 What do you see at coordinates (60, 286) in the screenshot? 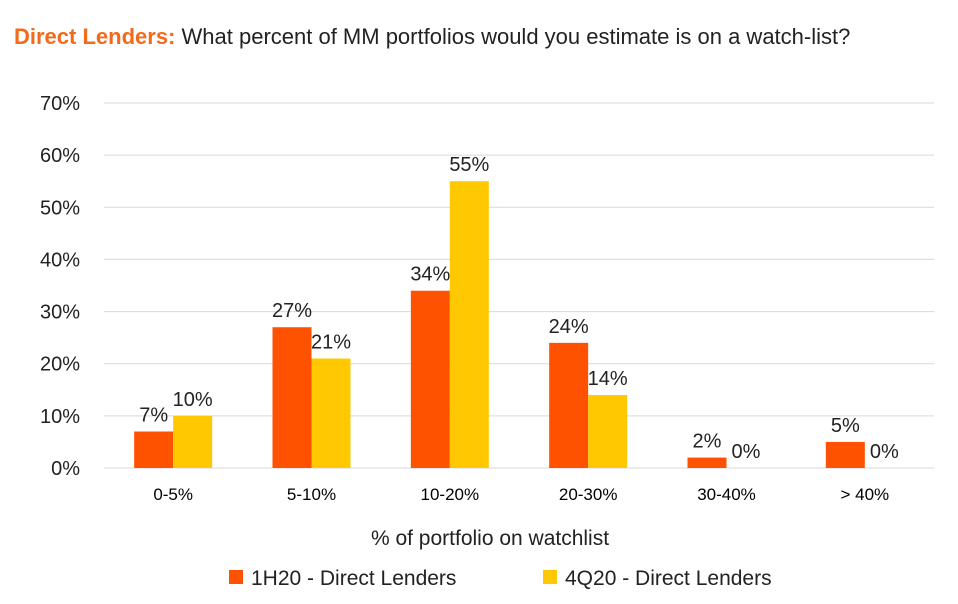
I see `y-axis: 0% 10% 20% 30% 40% 50% 60% 70%` at bounding box center [60, 286].